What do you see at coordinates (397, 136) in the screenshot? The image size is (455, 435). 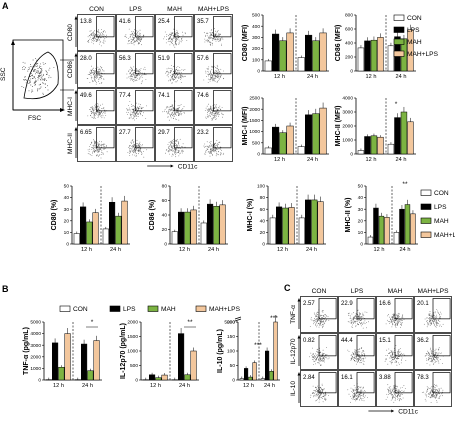 I see `bar-lps-24-h` at bounding box center [397, 136].